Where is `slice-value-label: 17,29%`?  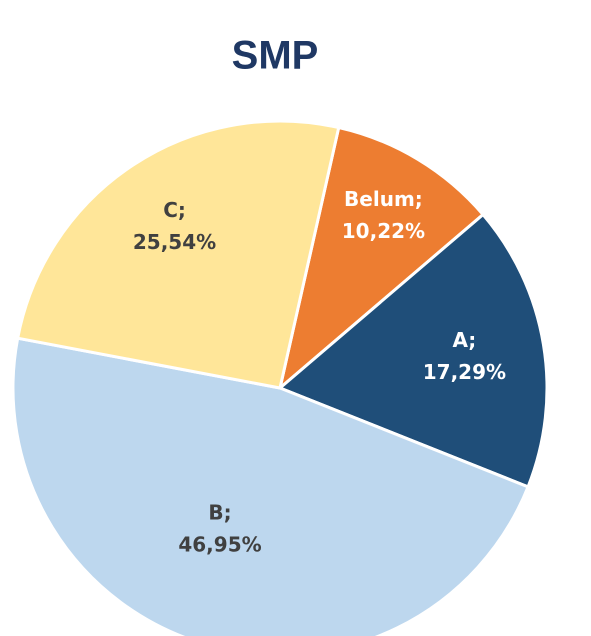
slice-value-label: 17,29% is located at coordinates (464, 372).